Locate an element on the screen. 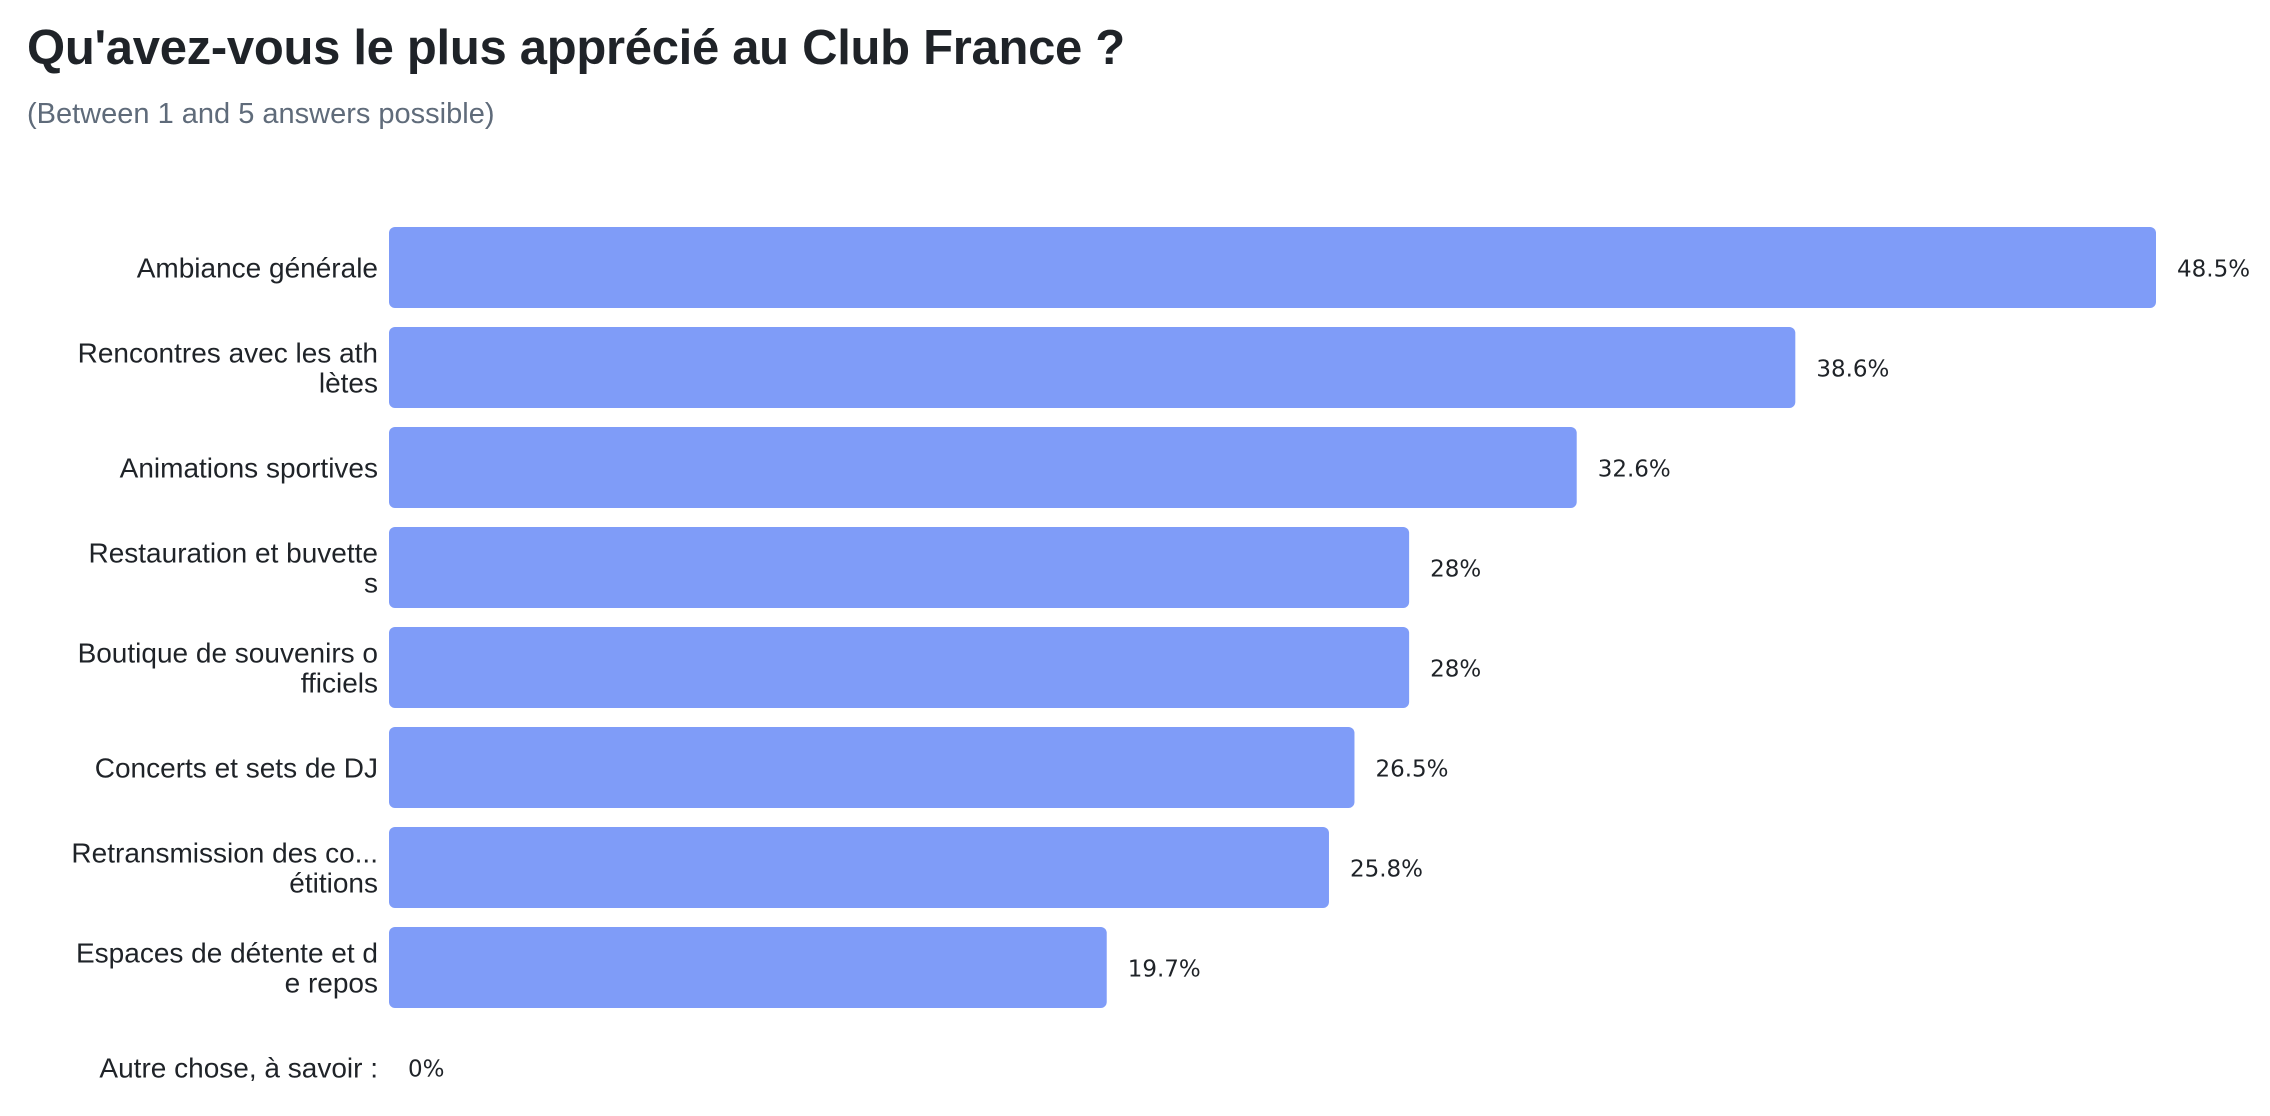 The width and height of the screenshot is (2270, 1116). category-label: Animations sportives is located at coordinates (249, 468).